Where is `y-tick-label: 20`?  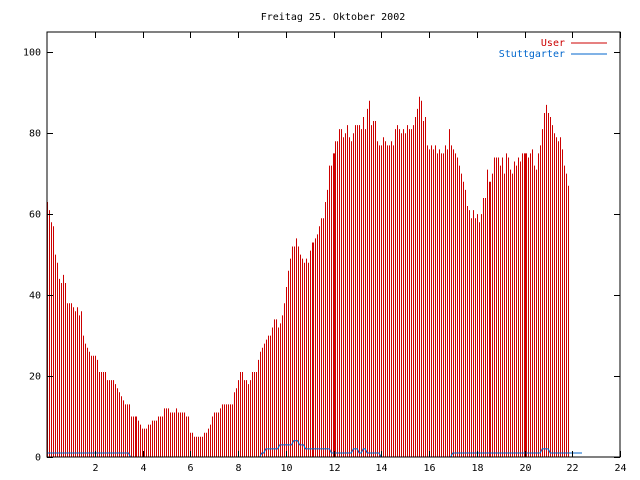
y-tick-label: 20 is located at coordinates (35, 377).